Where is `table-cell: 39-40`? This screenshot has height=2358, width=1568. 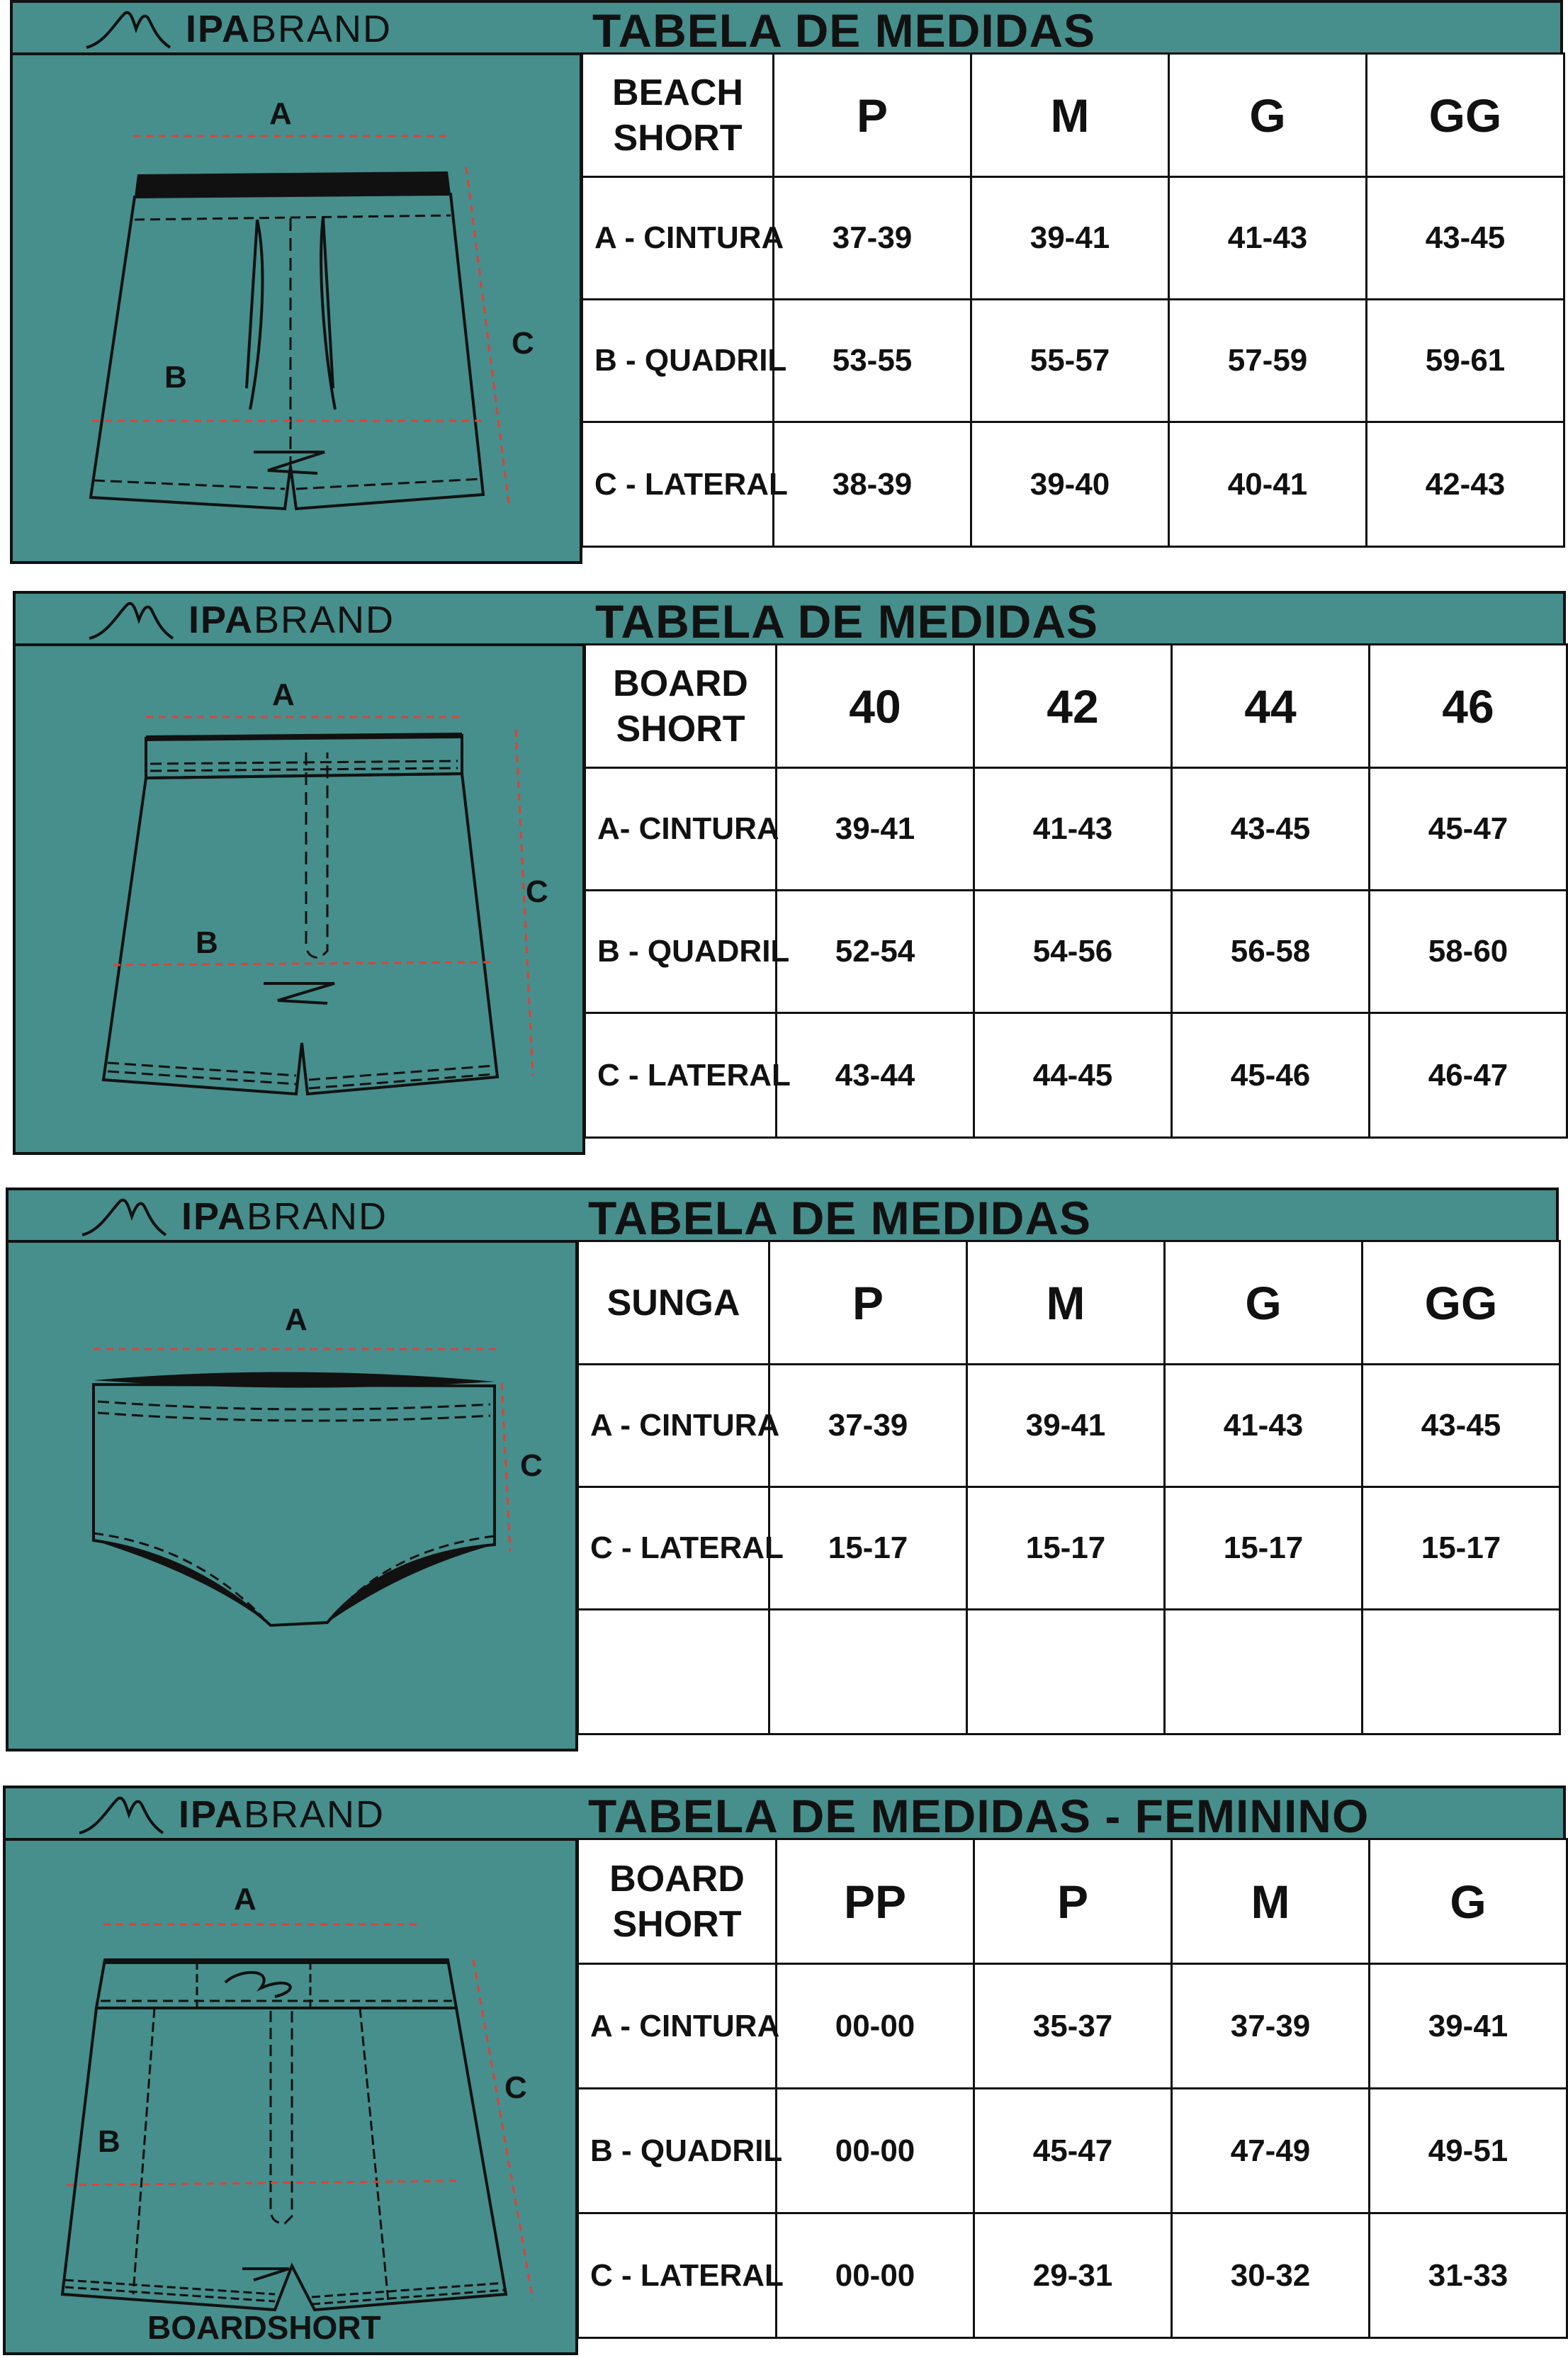 table-cell: 39-40 is located at coordinates (1070, 485).